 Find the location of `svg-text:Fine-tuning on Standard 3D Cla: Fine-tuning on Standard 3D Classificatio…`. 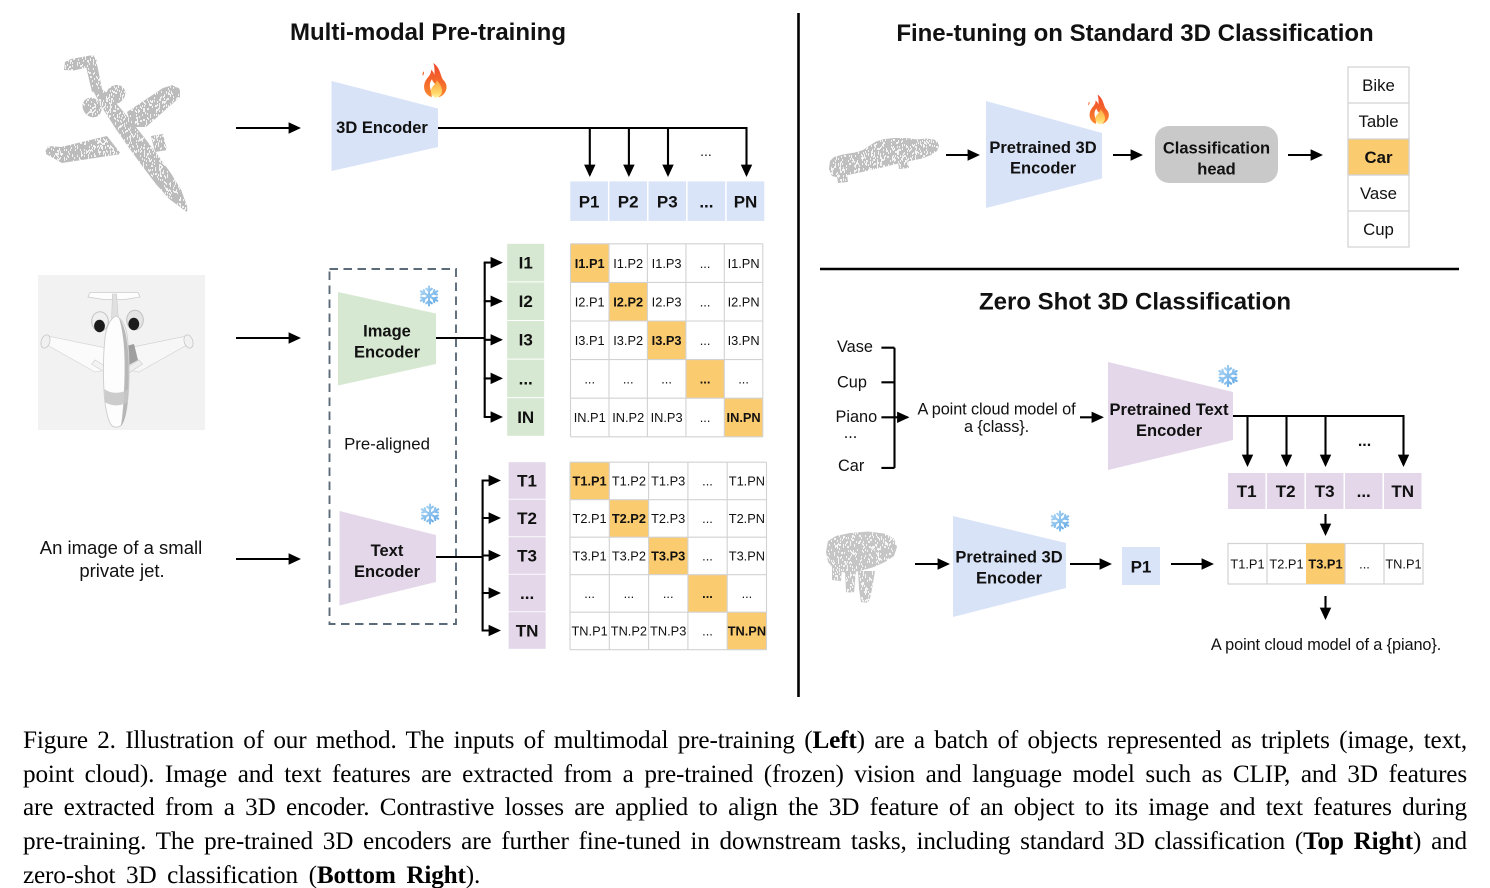

svg-text:Fine-tuning on Standard 3D Cla: Fine-tuning on Standard 3D Classificatio… is located at coordinates (1134, 33).